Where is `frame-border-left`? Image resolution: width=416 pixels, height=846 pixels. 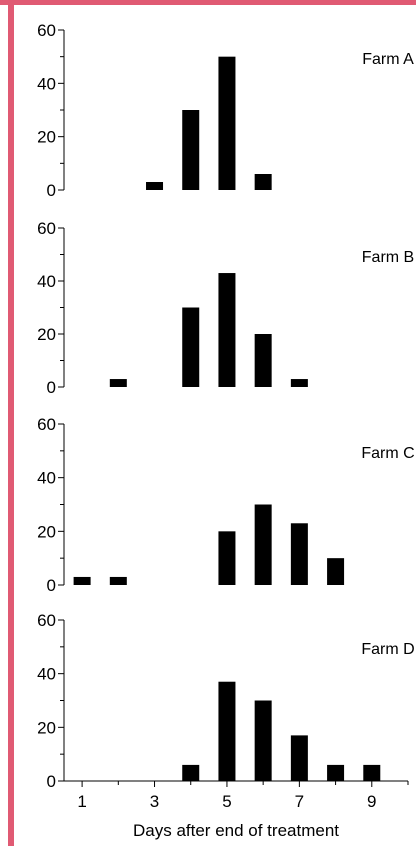
frame-border-left is located at coordinates (11, 423).